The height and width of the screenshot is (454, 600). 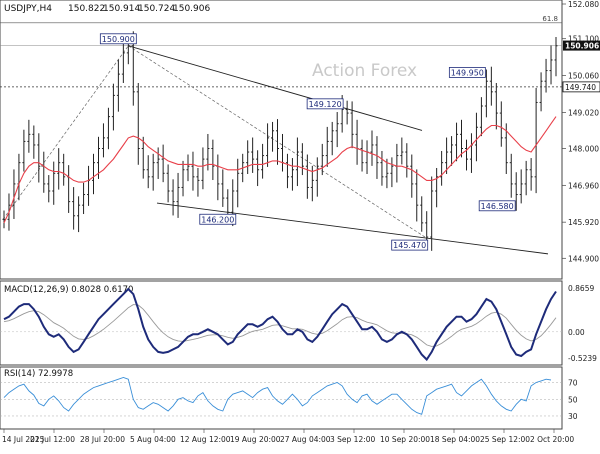 What do you see at coordinates (583, 149) in the screenshot?
I see `price-ytick-label: 148.000` at bounding box center [583, 149].